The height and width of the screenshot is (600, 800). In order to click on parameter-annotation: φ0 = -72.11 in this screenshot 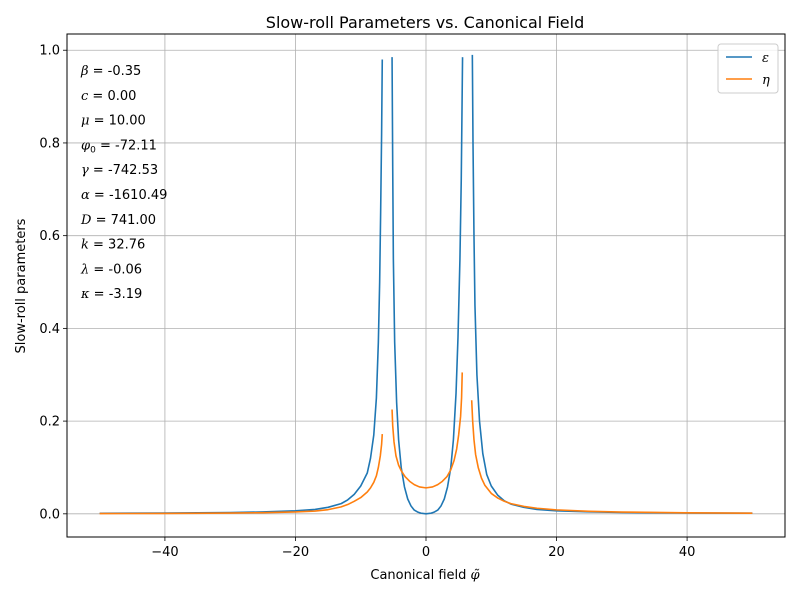, I will do `click(119, 146)`.